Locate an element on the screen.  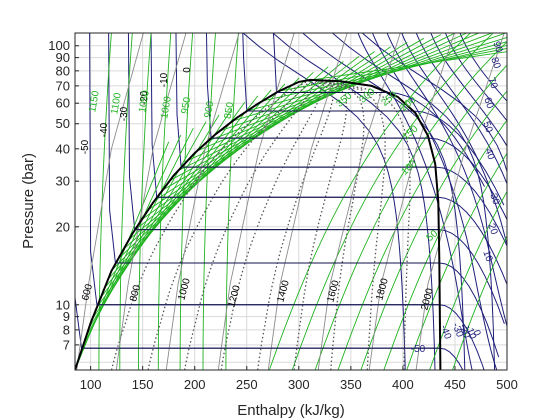
y-tick-label: 10 is located at coordinates (63, 304).